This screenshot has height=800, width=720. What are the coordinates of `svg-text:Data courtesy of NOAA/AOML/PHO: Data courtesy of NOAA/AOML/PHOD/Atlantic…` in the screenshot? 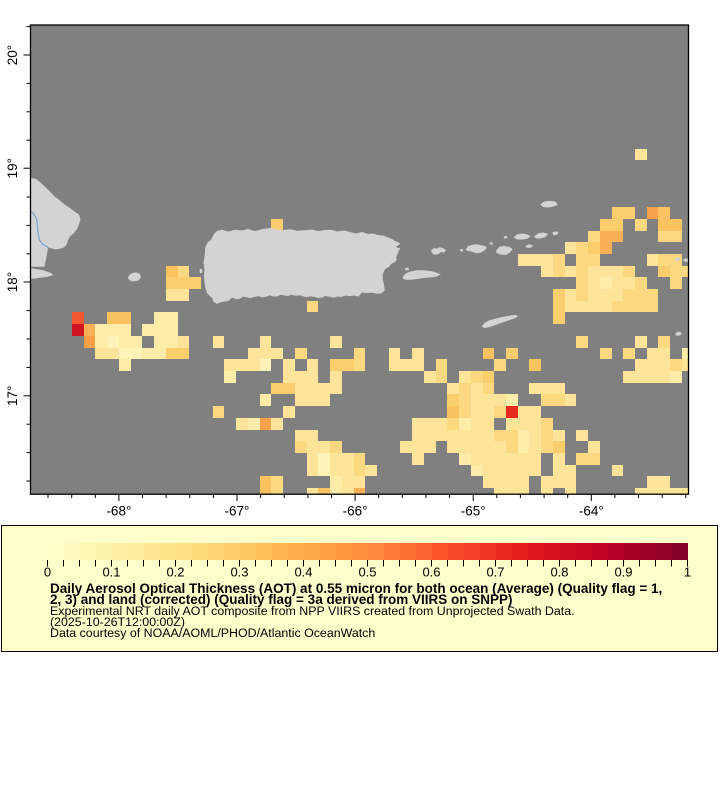 It's located at (212, 633).